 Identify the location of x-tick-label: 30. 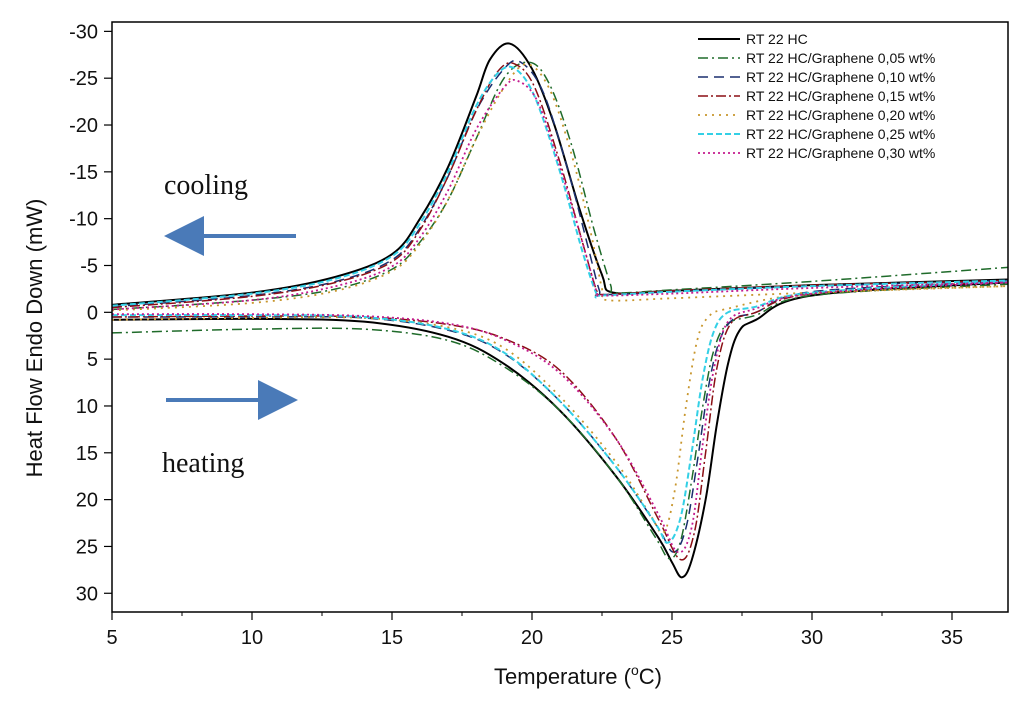
(812, 638).